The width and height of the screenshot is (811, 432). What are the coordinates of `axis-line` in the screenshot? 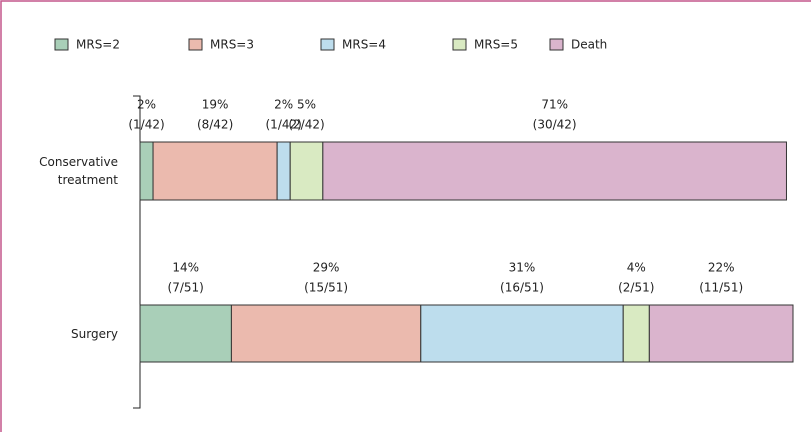 It's located at (137, 252).